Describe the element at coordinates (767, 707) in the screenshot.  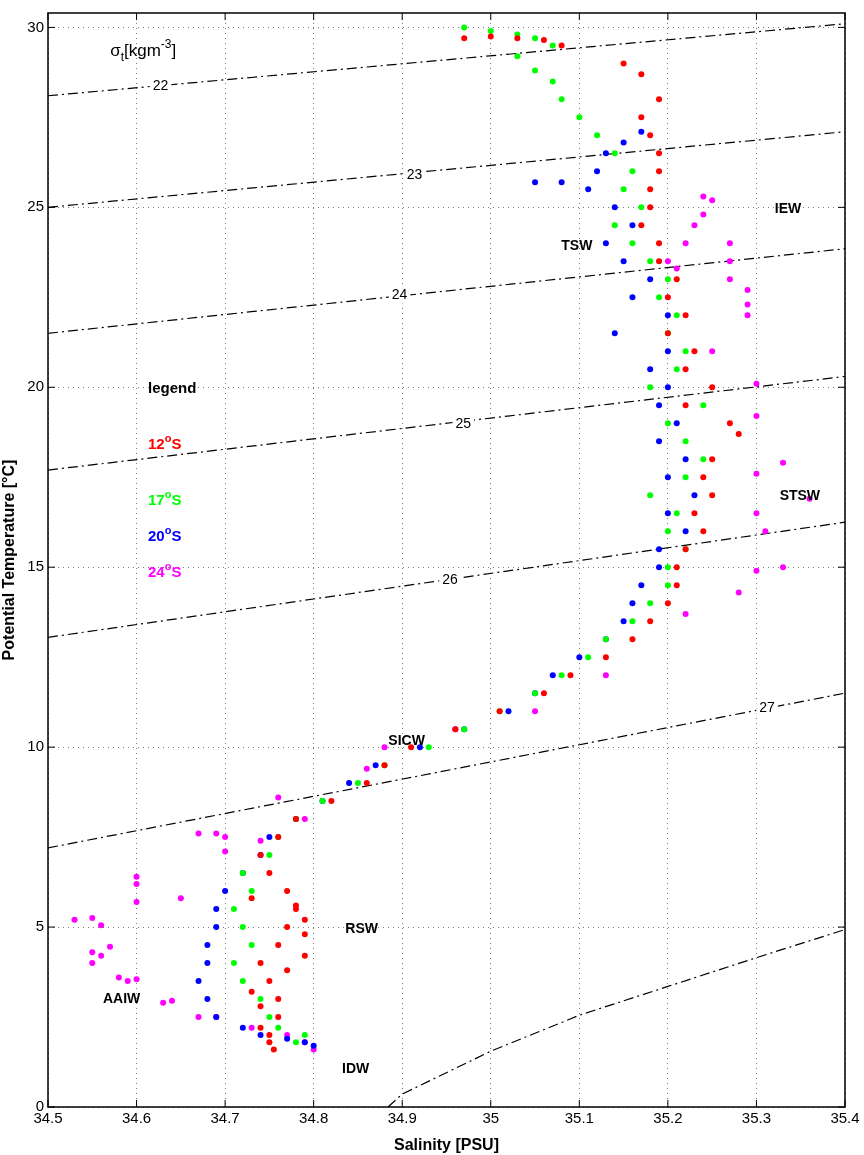
I see `annotation: 27` at that location.